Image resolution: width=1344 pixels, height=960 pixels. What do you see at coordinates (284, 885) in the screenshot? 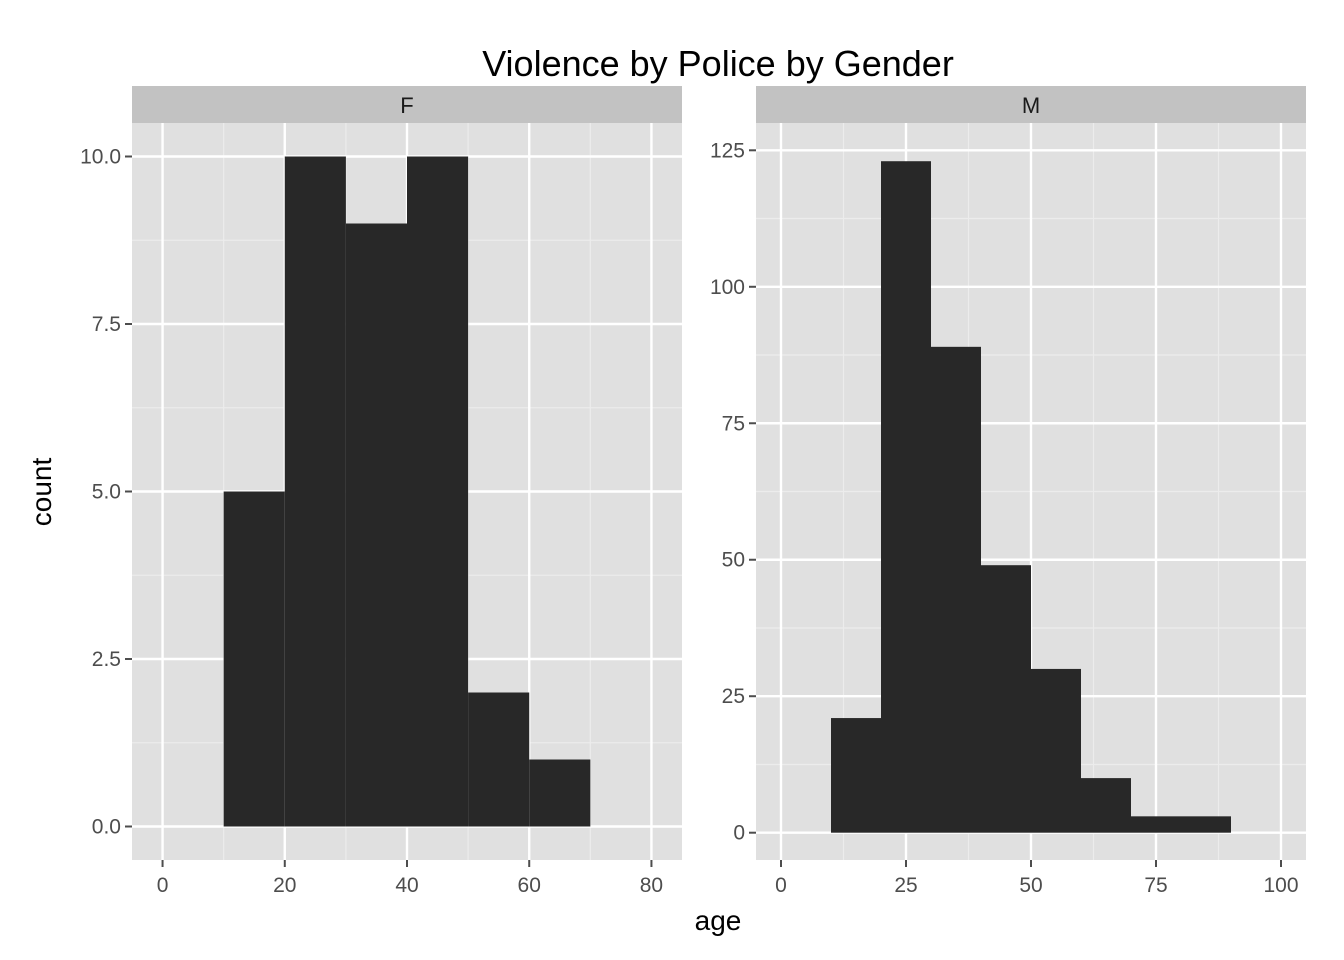
I see `x-tick-label: 20` at bounding box center [284, 885].